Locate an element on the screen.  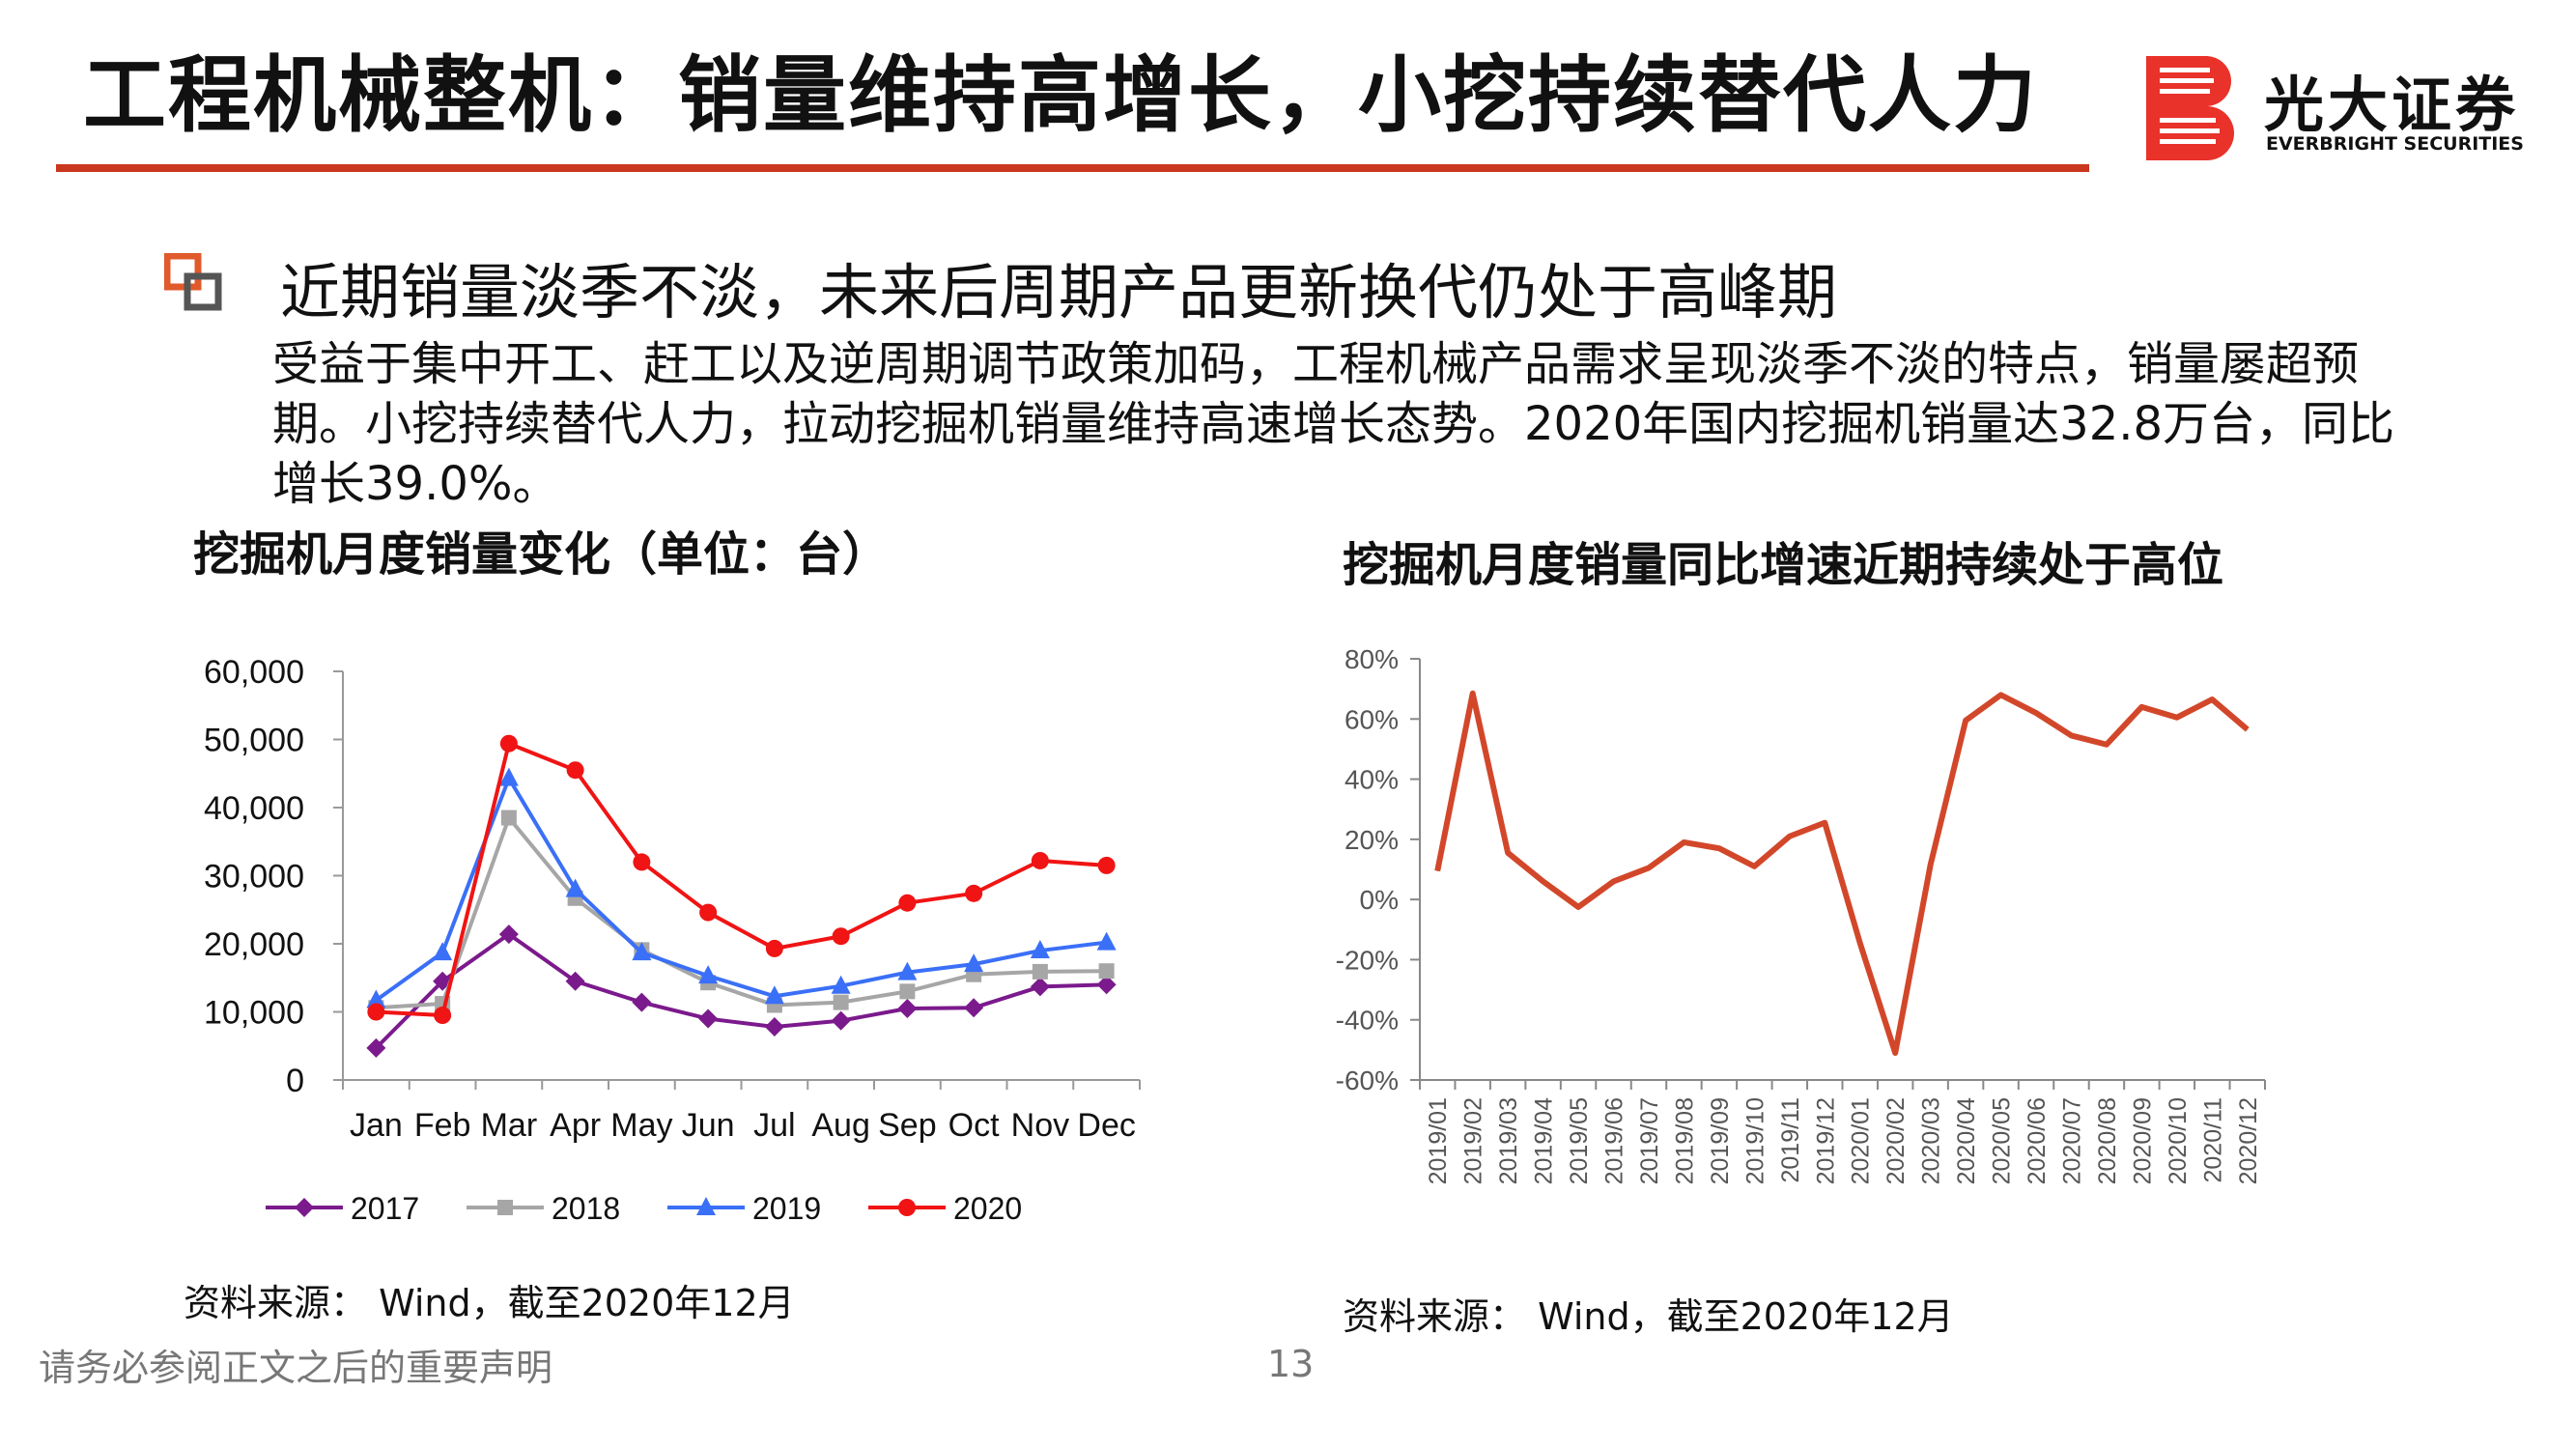
y-tick-label: 80% is located at coordinates (1372, 659).